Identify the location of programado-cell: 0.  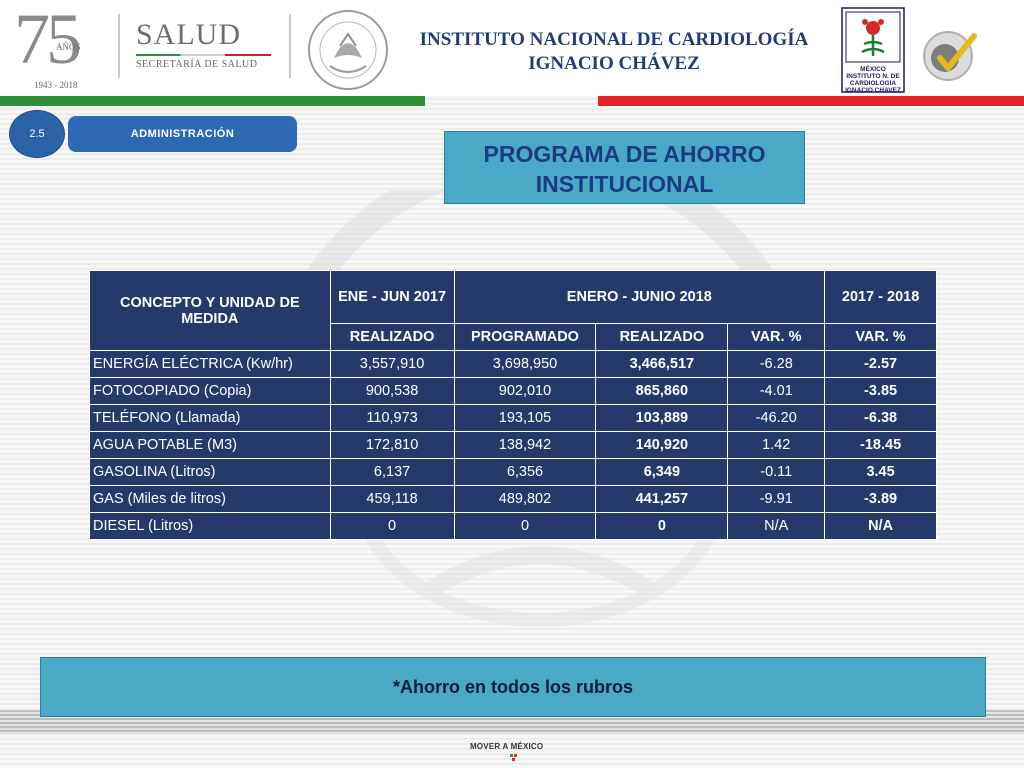
(525, 526).